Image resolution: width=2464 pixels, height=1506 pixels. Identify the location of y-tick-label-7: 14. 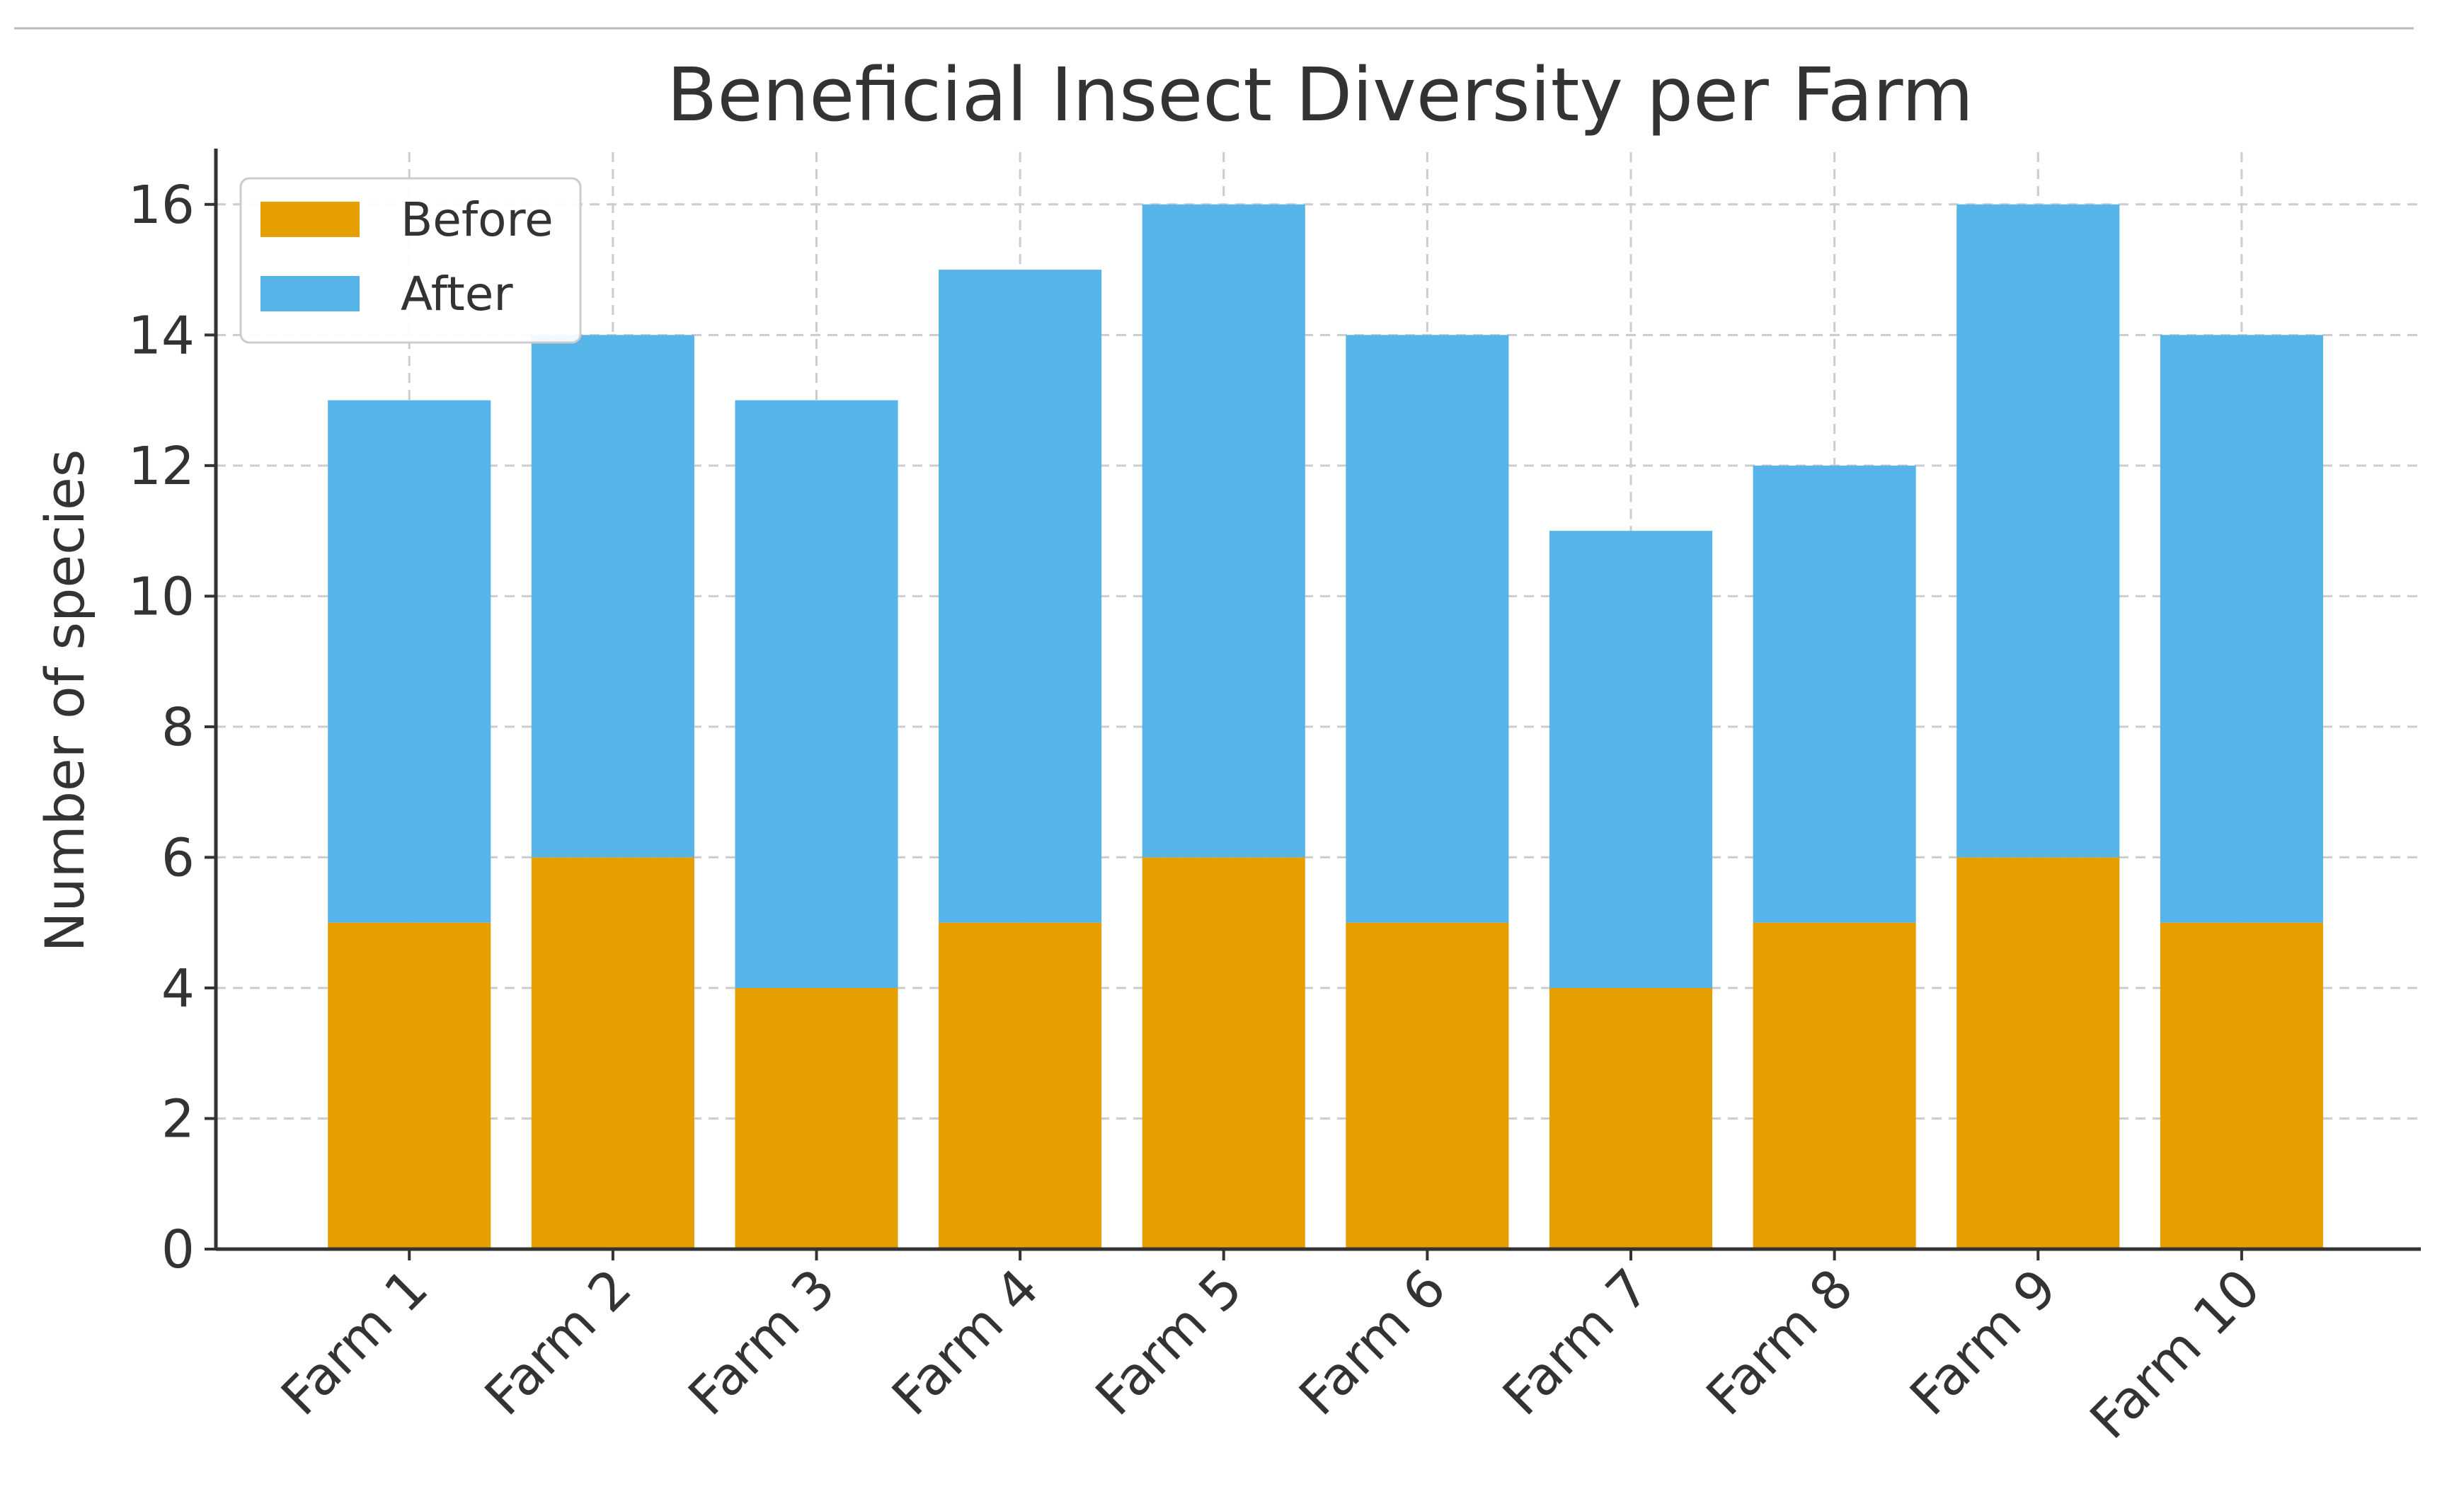
(161, 336).